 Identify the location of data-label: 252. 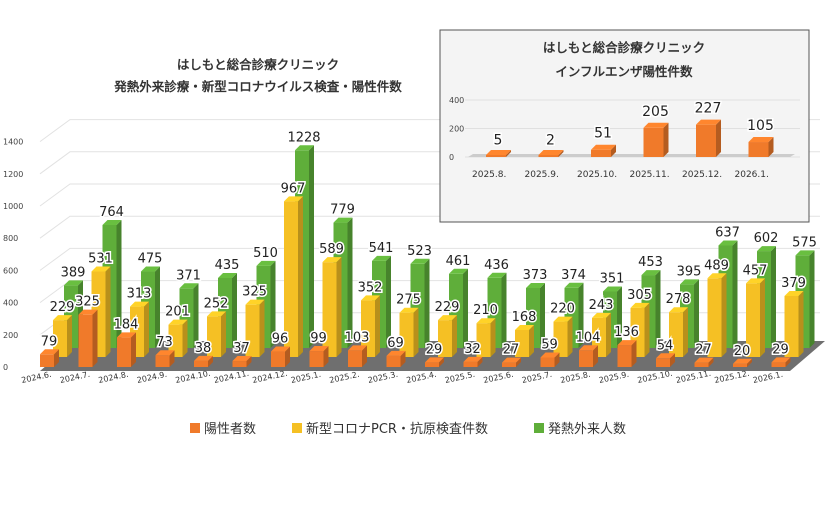
(216, 303).